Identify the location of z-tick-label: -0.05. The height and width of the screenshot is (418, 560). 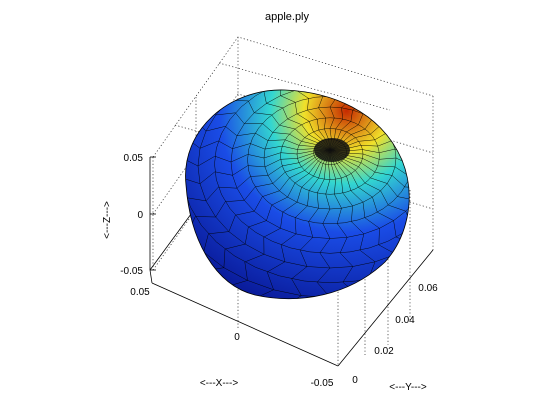
(131, 271).